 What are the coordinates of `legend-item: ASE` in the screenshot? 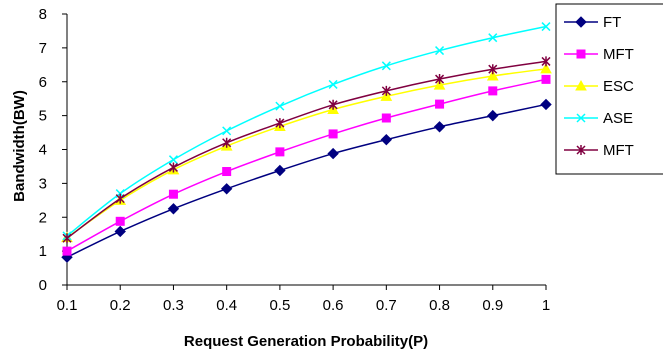 It's located at (598, 118).